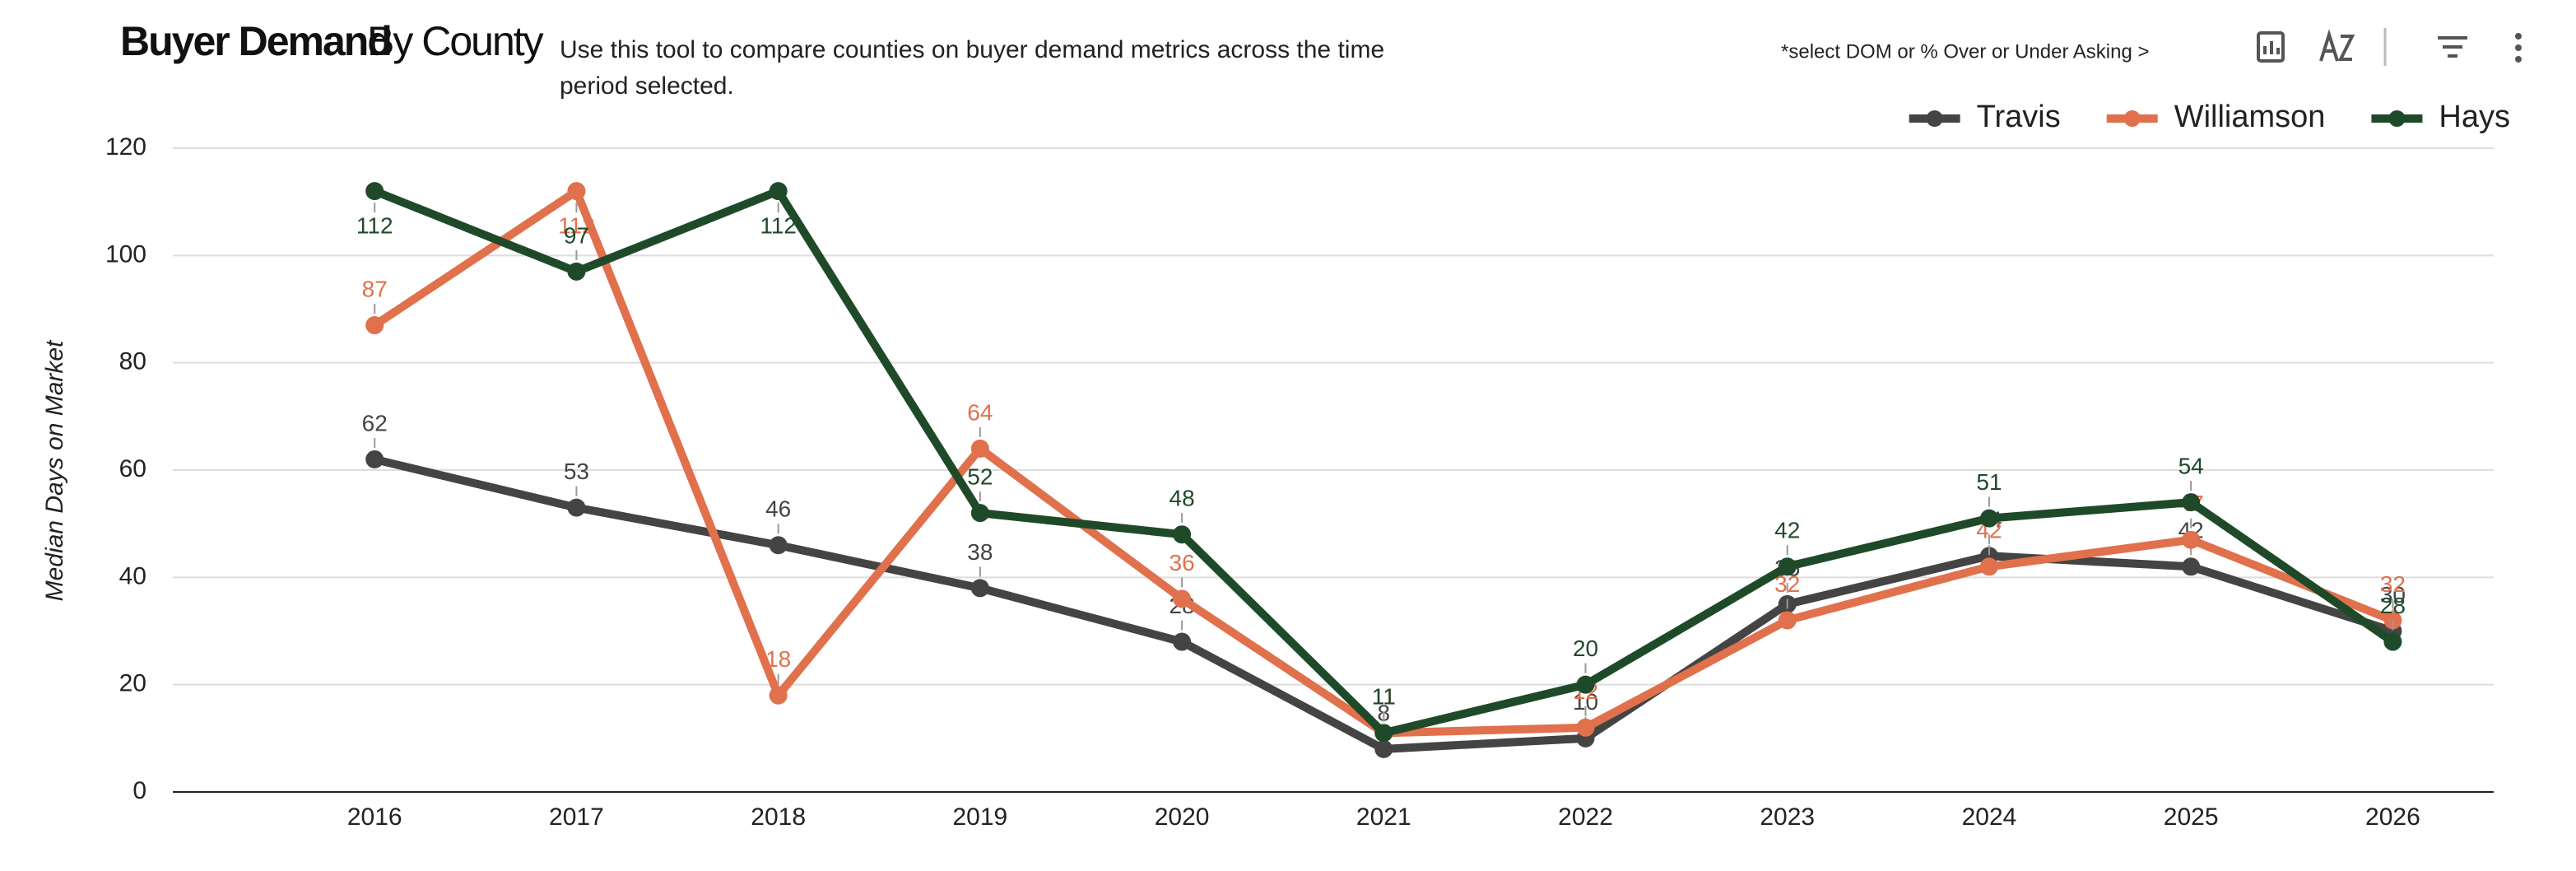  What do you see at coordinates (2271, 47) in the screenshot?
I see `chart-settings-icon` at bounding box center [2271, 47].